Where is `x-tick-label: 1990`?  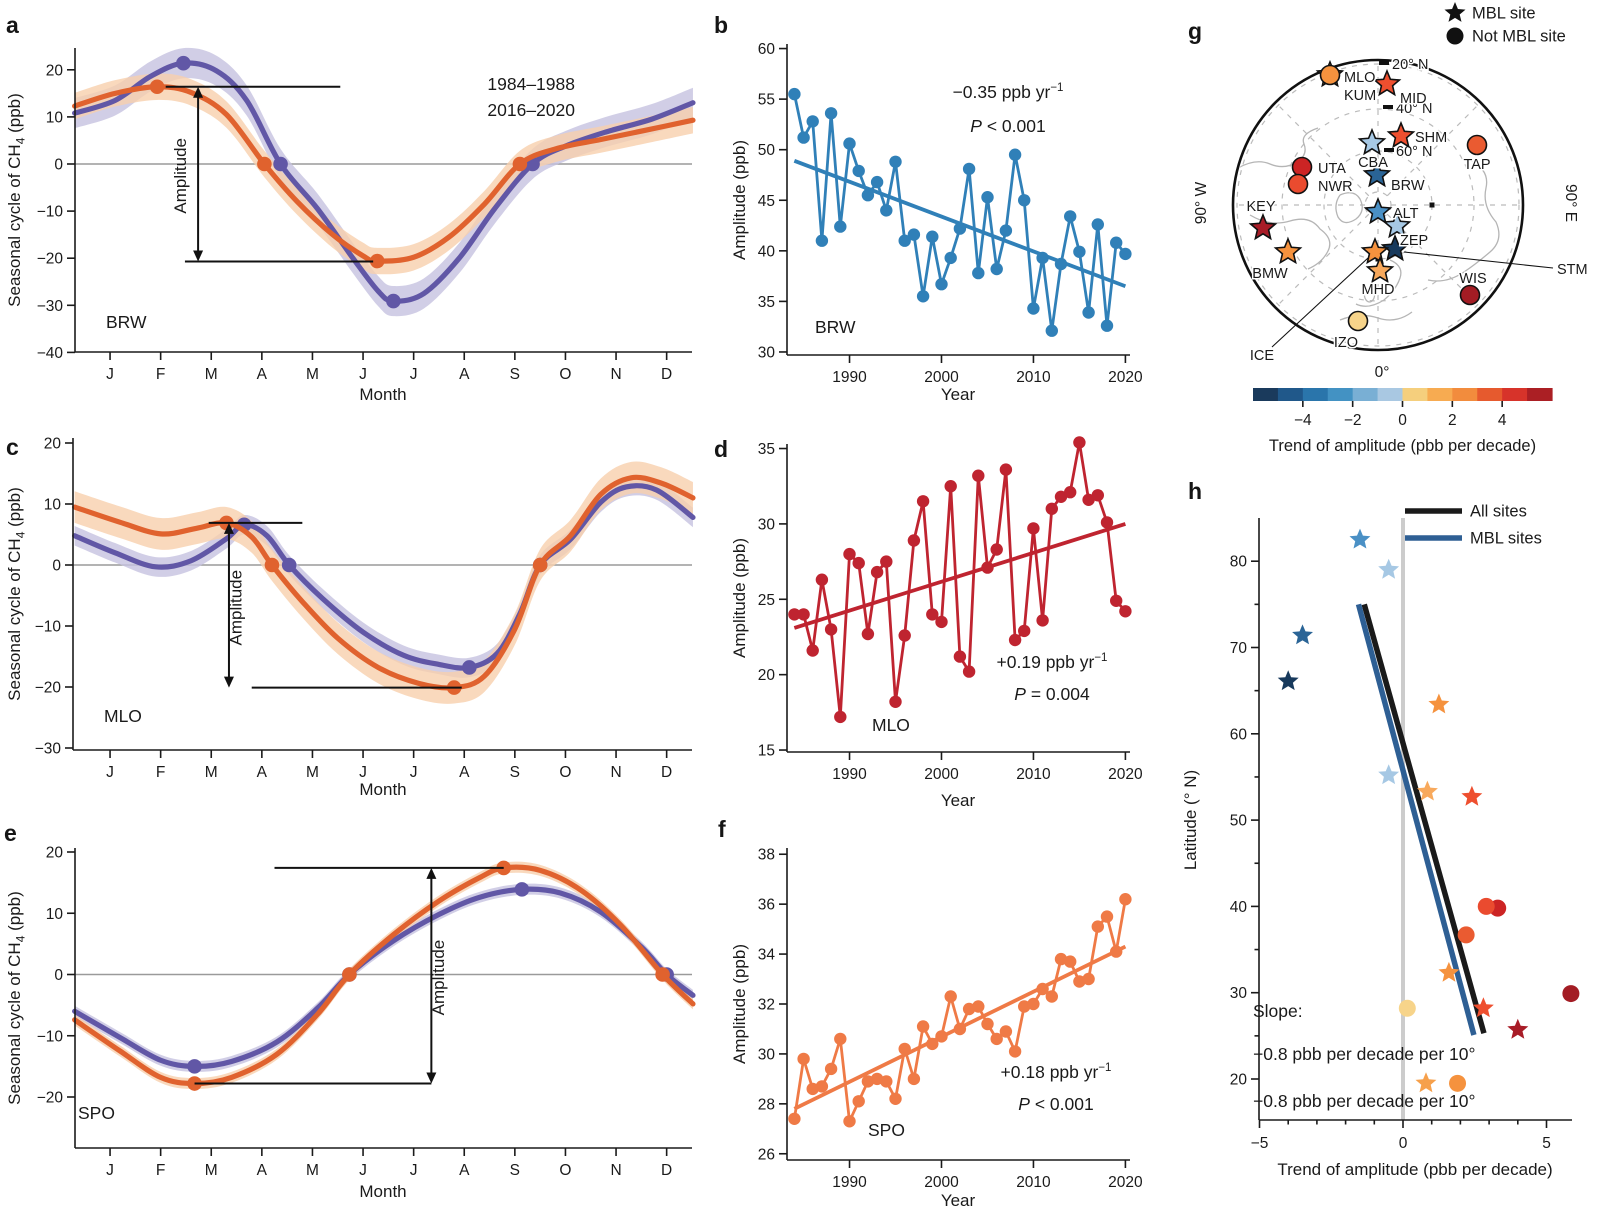 x-tick-label: 1990 is located at coordinates (849, 377).